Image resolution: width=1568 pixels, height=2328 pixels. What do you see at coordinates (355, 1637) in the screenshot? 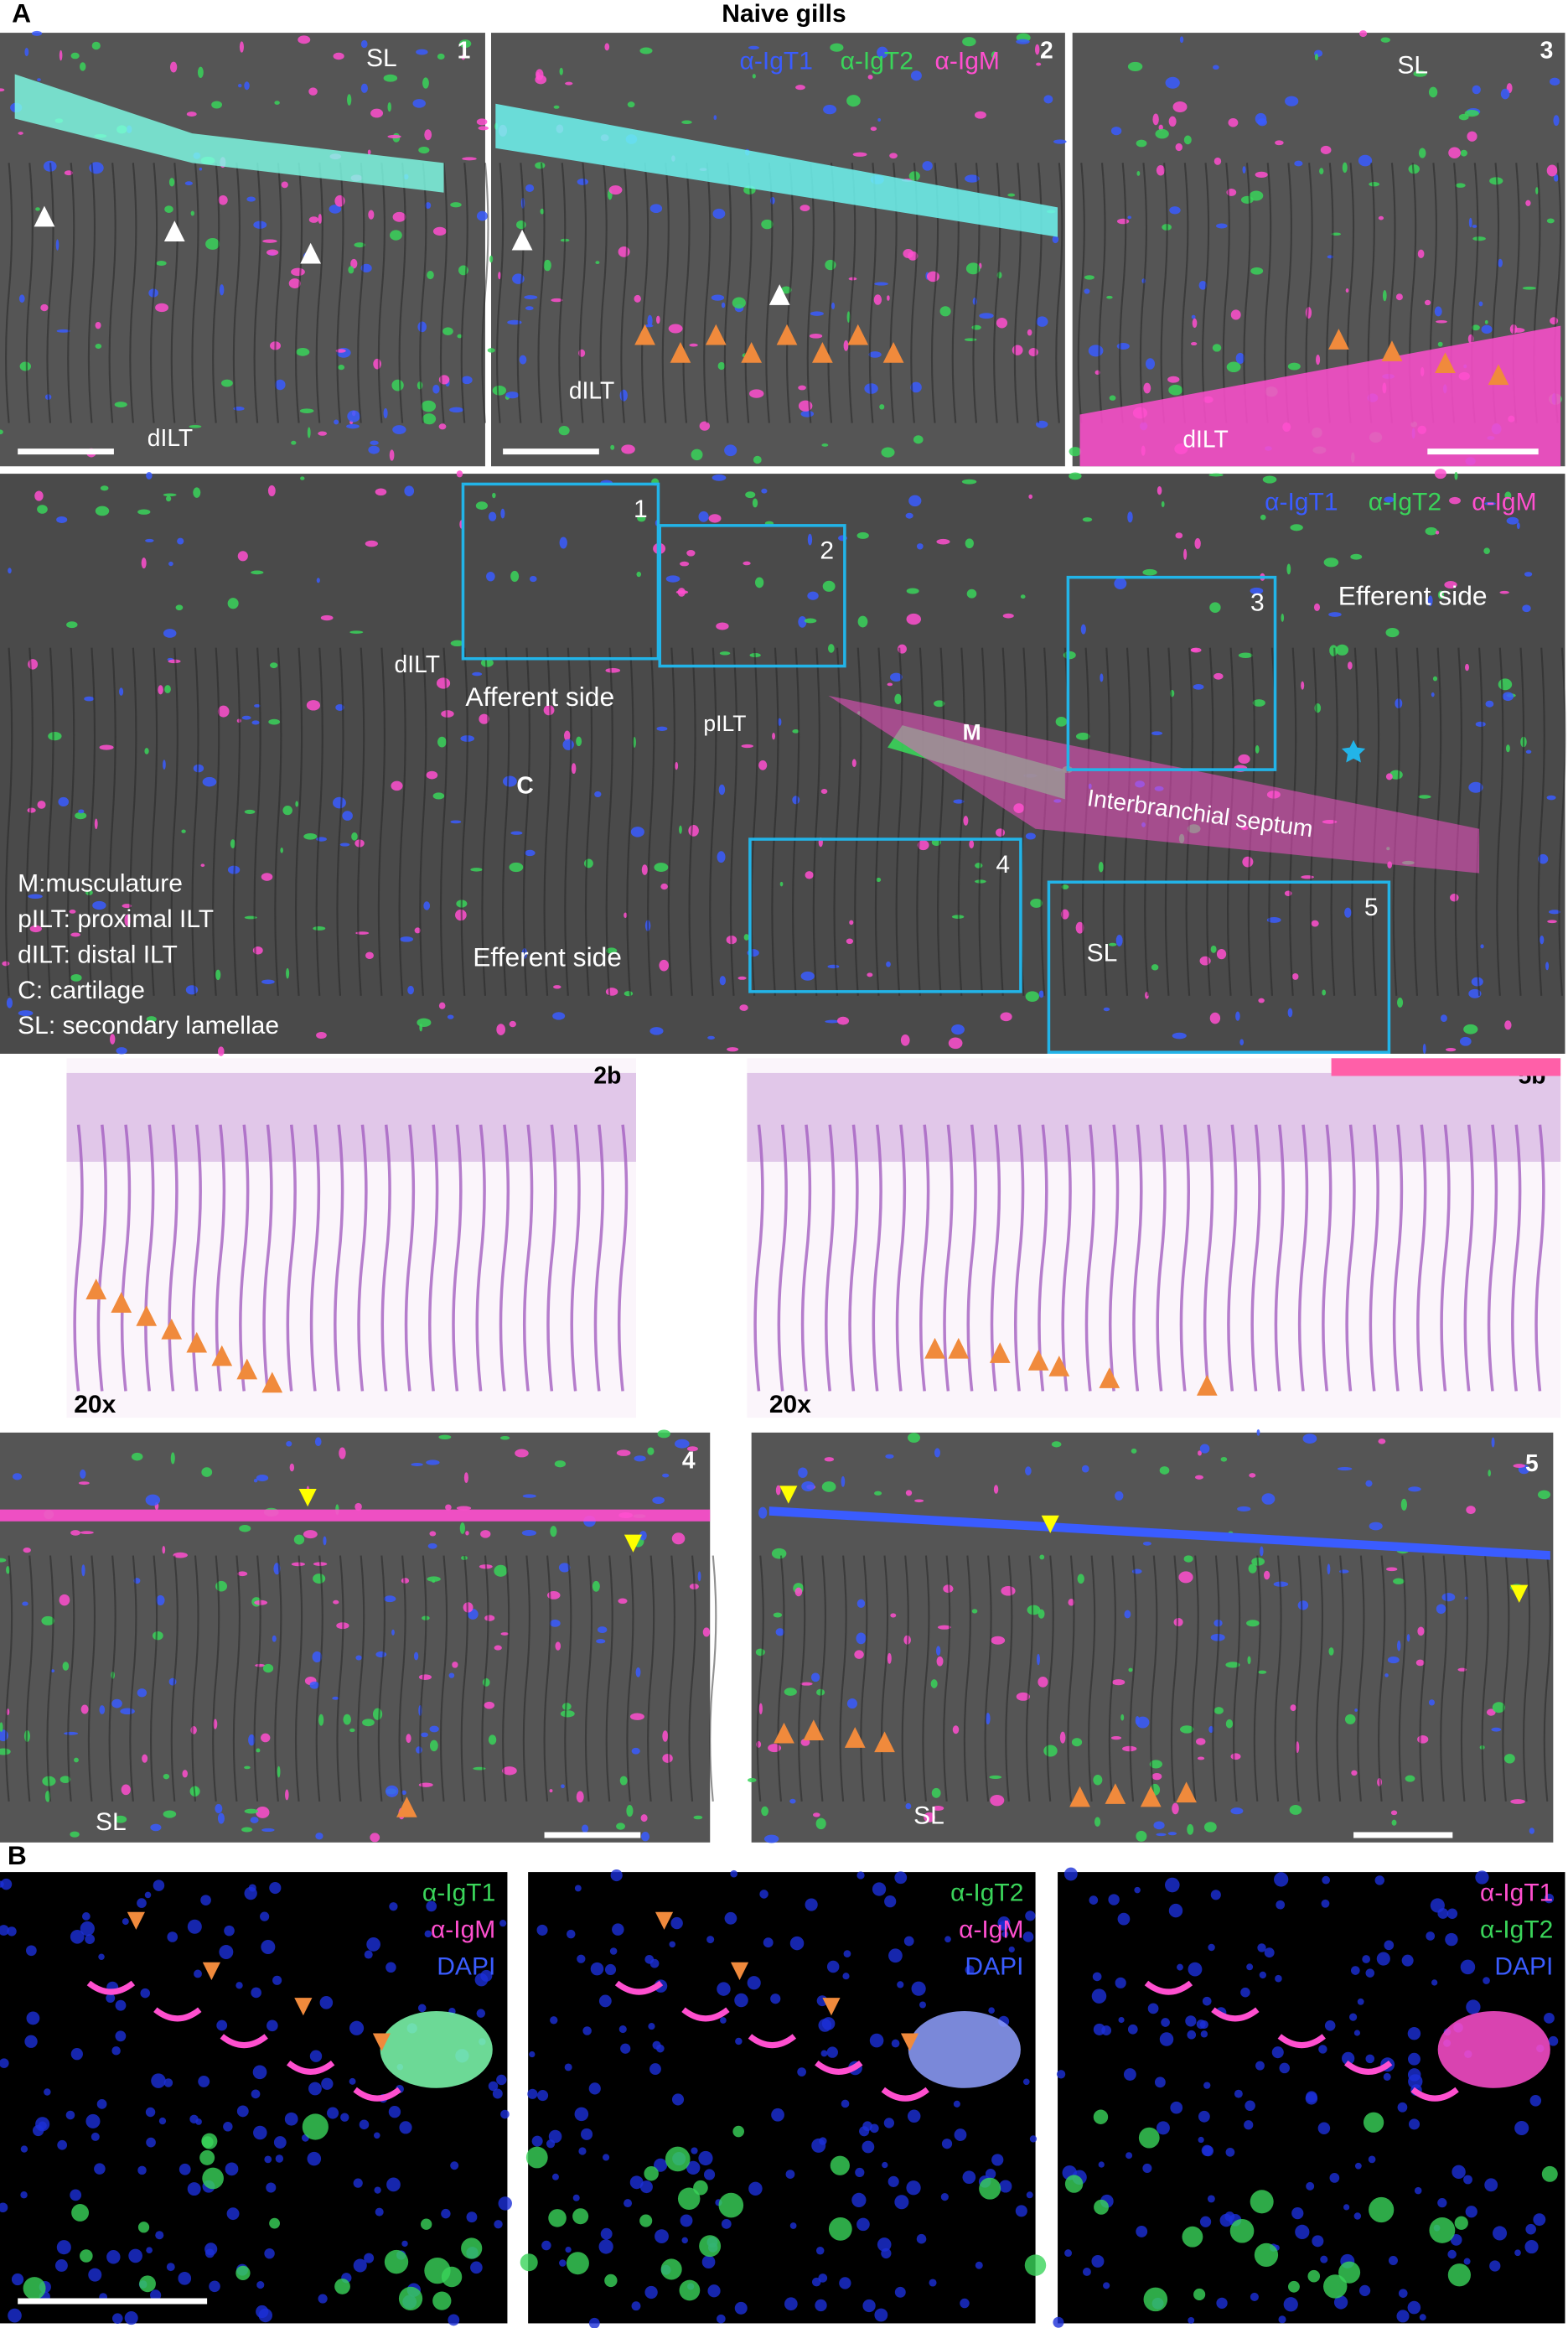
I see `micrograph` at bounding box center [355, 1637].